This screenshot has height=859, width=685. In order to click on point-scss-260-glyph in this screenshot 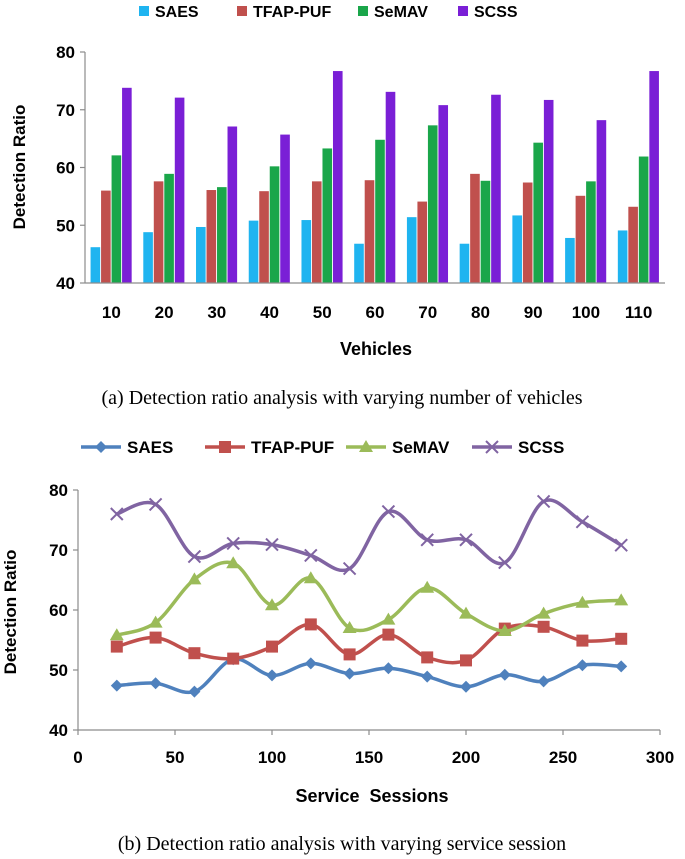, I will do `click(582, 522)`.